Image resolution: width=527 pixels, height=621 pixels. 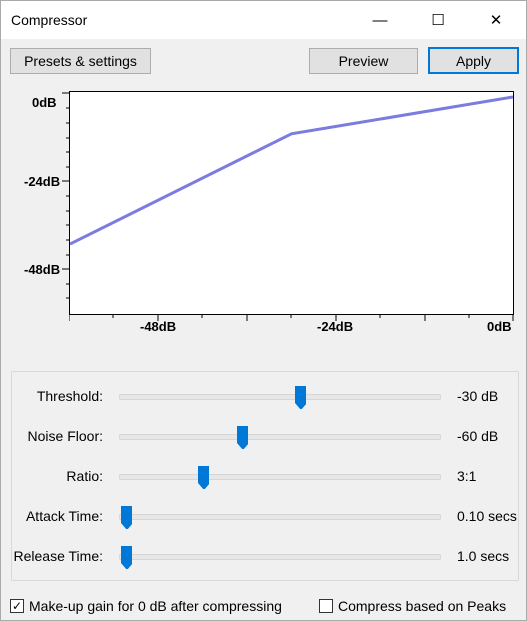 I want to click on preview-label: Preview, so click(x=363, y=61).